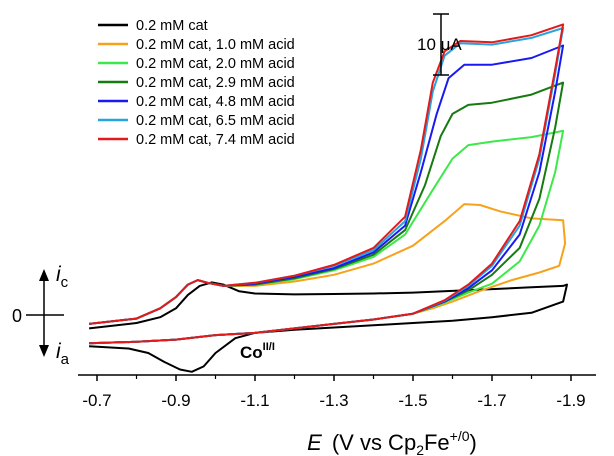  I want to click on x-tick-label: -1.9, so click(570, 400).